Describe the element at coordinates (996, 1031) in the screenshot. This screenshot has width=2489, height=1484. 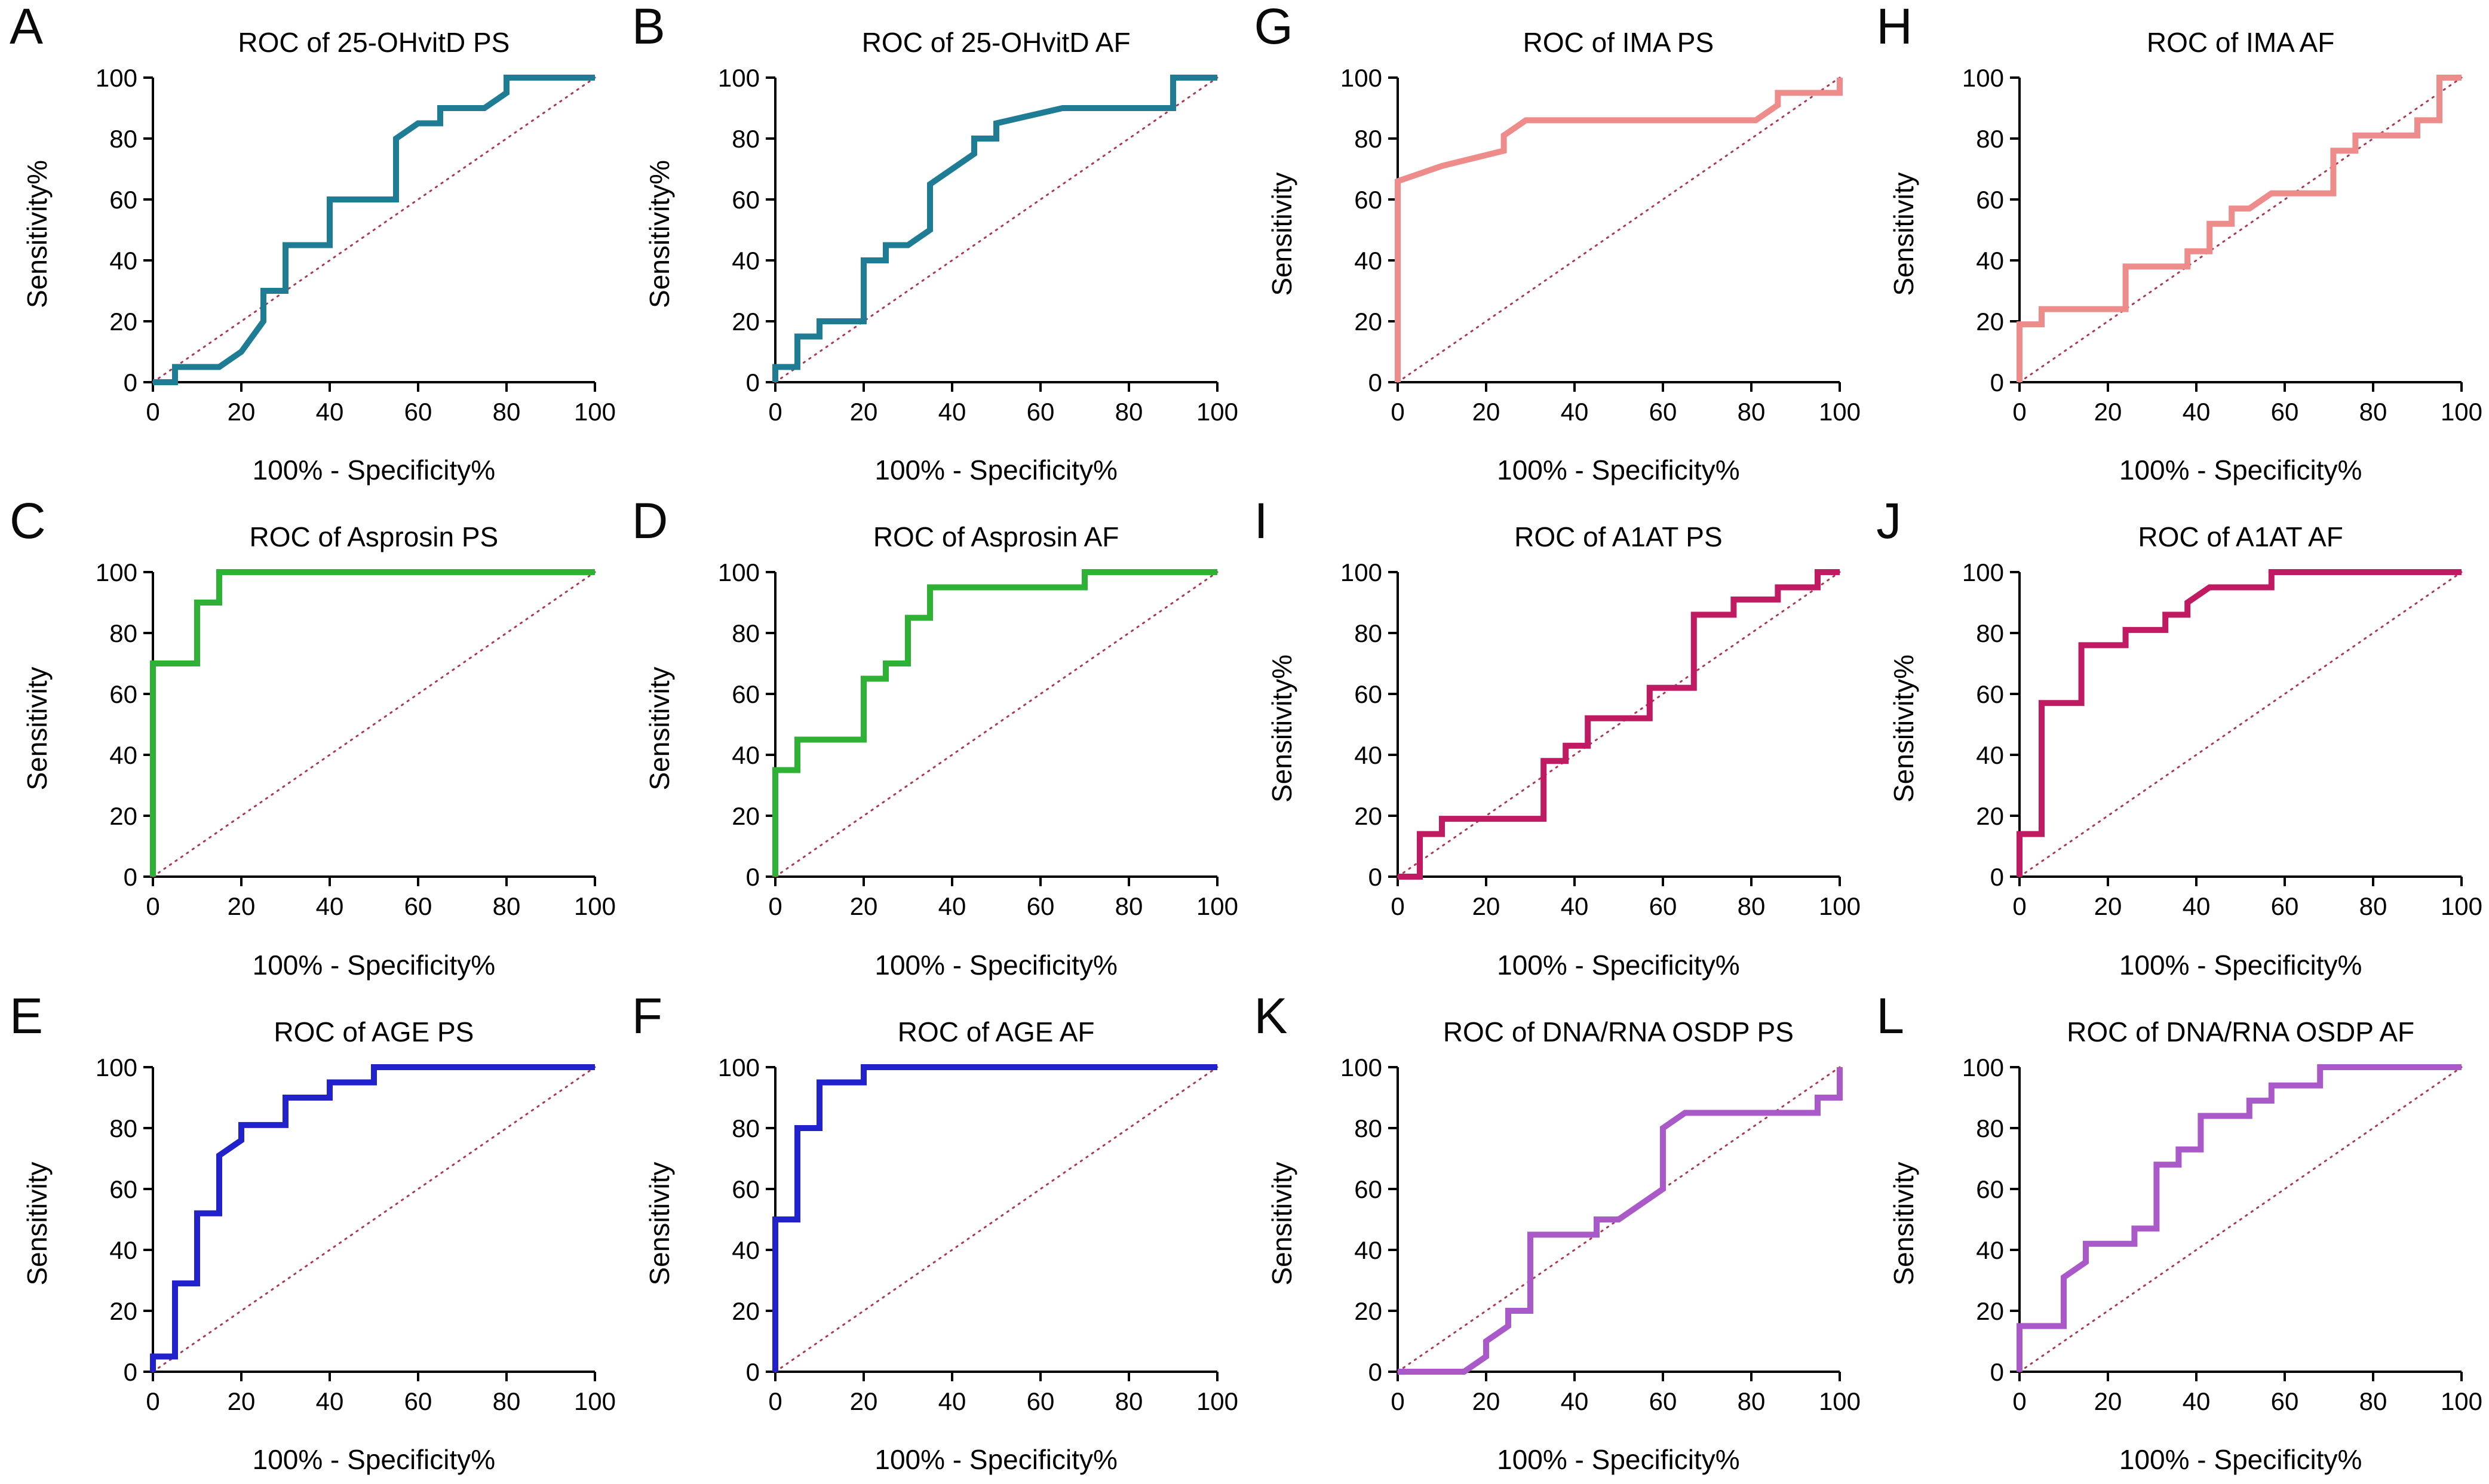
I see `panel-title: ROC of AGE AF` at that location.